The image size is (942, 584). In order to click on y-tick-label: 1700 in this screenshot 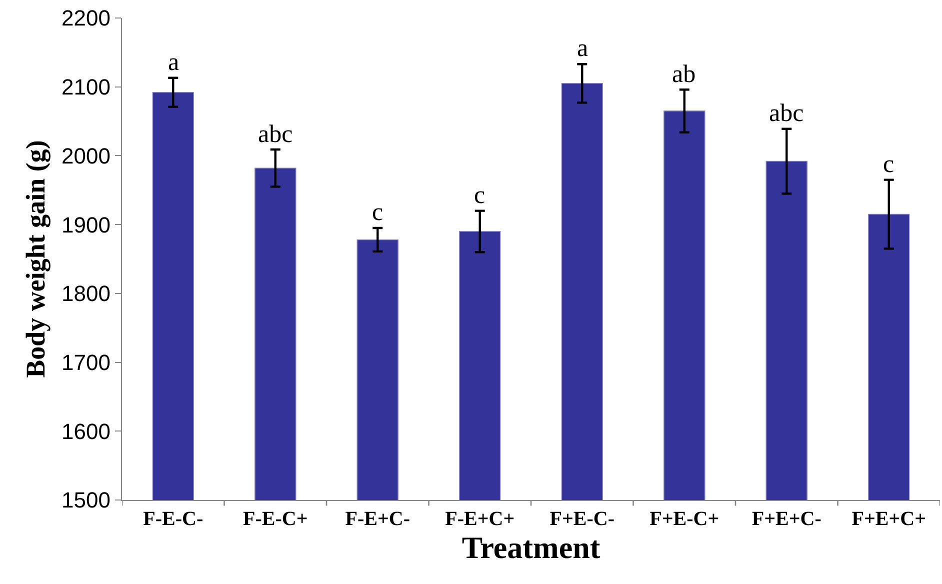, I will do `click(85, 362)`.